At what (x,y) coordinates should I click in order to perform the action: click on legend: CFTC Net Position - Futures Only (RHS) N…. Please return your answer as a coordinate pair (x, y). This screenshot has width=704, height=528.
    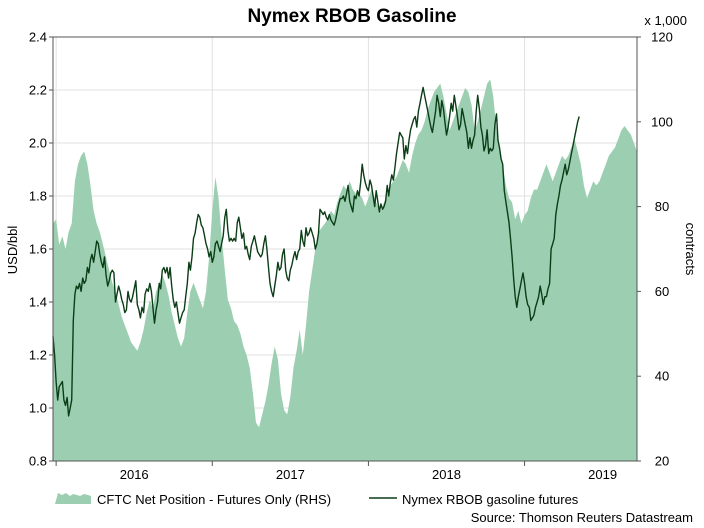
    Looking at the image, I should click on (317, 499).